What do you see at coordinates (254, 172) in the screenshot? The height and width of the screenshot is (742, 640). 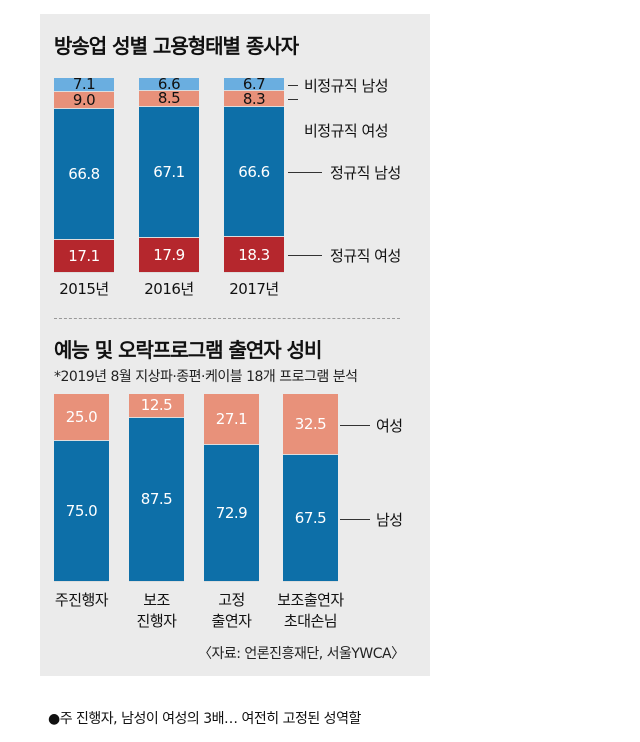 I see `bar-segment: 66.6` at bounding box center [254, 172].